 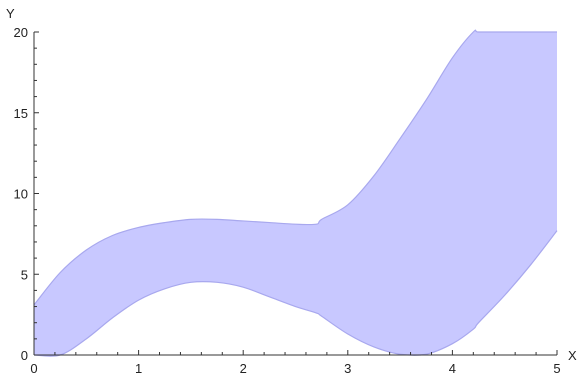 I want to click on x-tick-label: 2, so click(x=243, y=368).